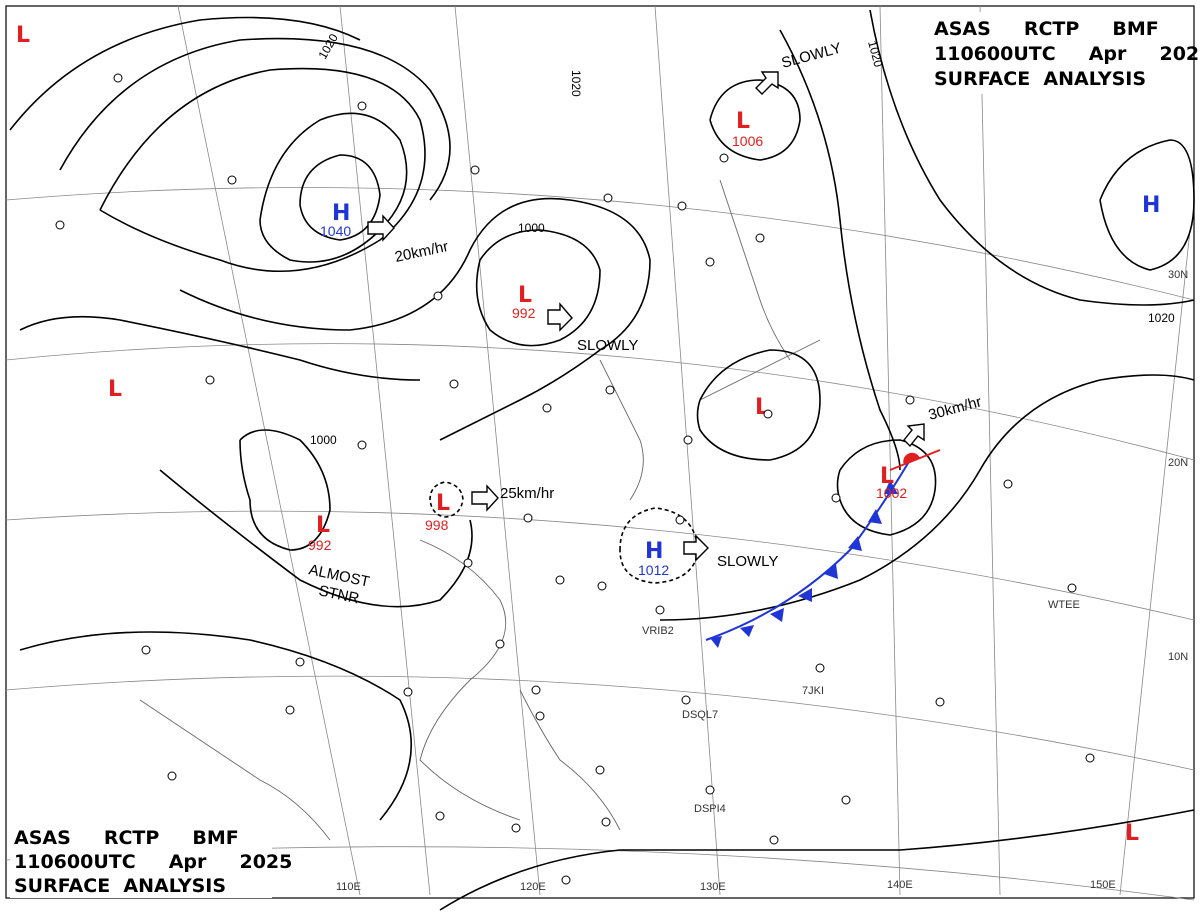 This screenshot has width=1200, height=919. I want to click on station-label: 7JKI, so click(813, 691).